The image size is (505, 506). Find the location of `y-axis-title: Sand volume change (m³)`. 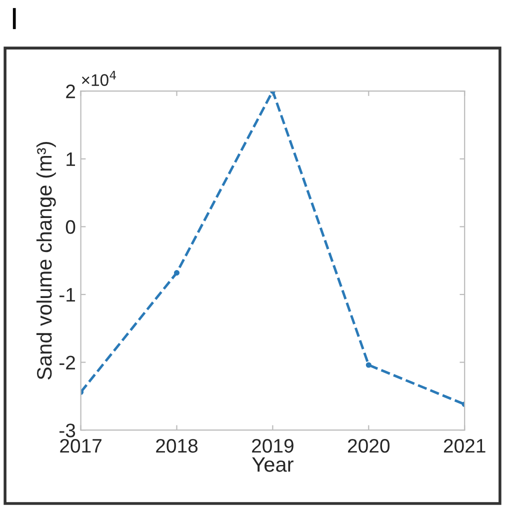

y-axis-title: Sand volume change (m³) is located at coordinates (46, 261).